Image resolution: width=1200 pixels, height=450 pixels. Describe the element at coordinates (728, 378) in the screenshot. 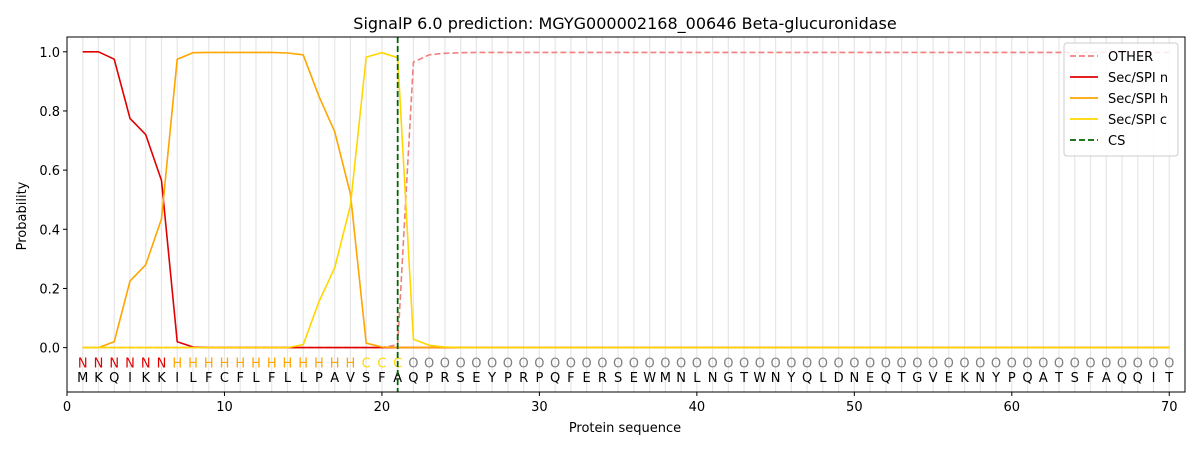

I see `residue-letter: G` at that location.